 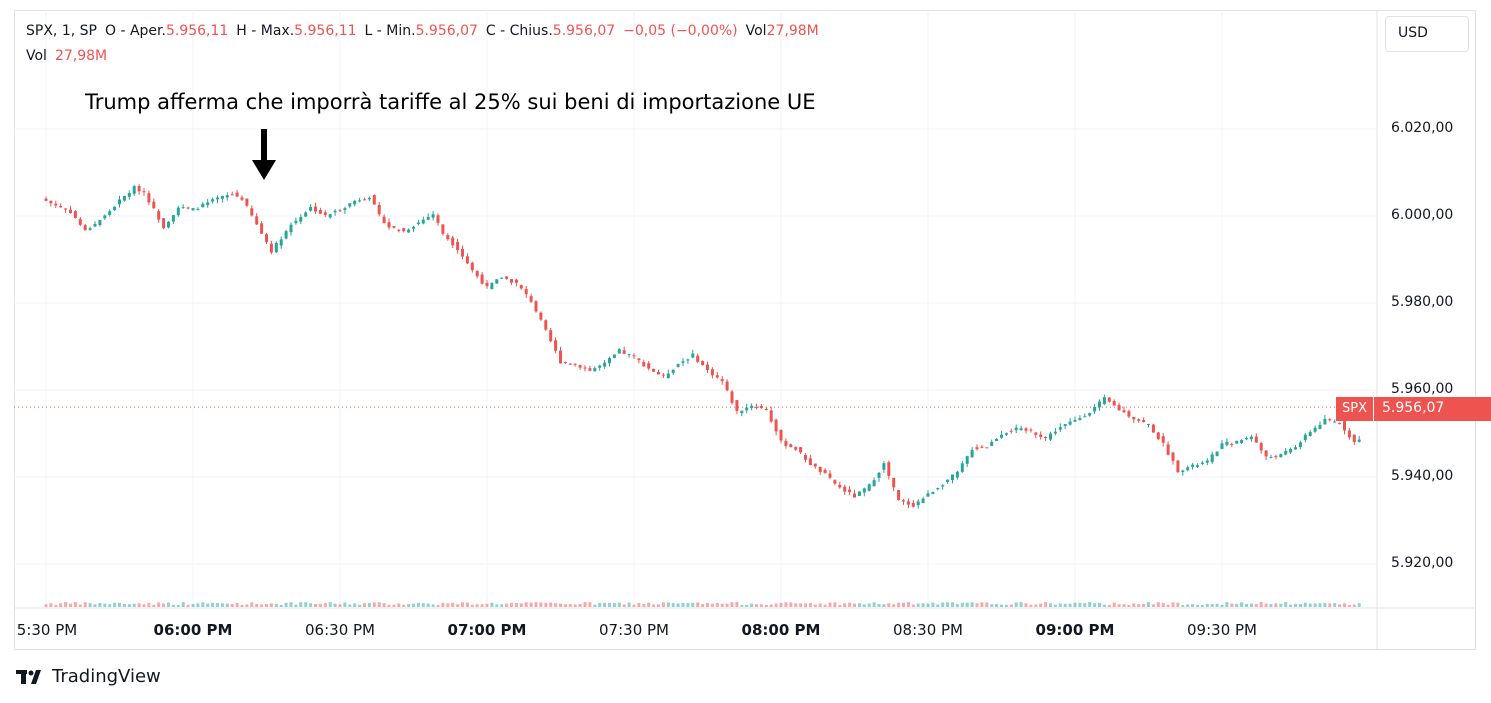 I want to click on legend-symbol: SPX, 1, SP, so click(x=61, y=31).